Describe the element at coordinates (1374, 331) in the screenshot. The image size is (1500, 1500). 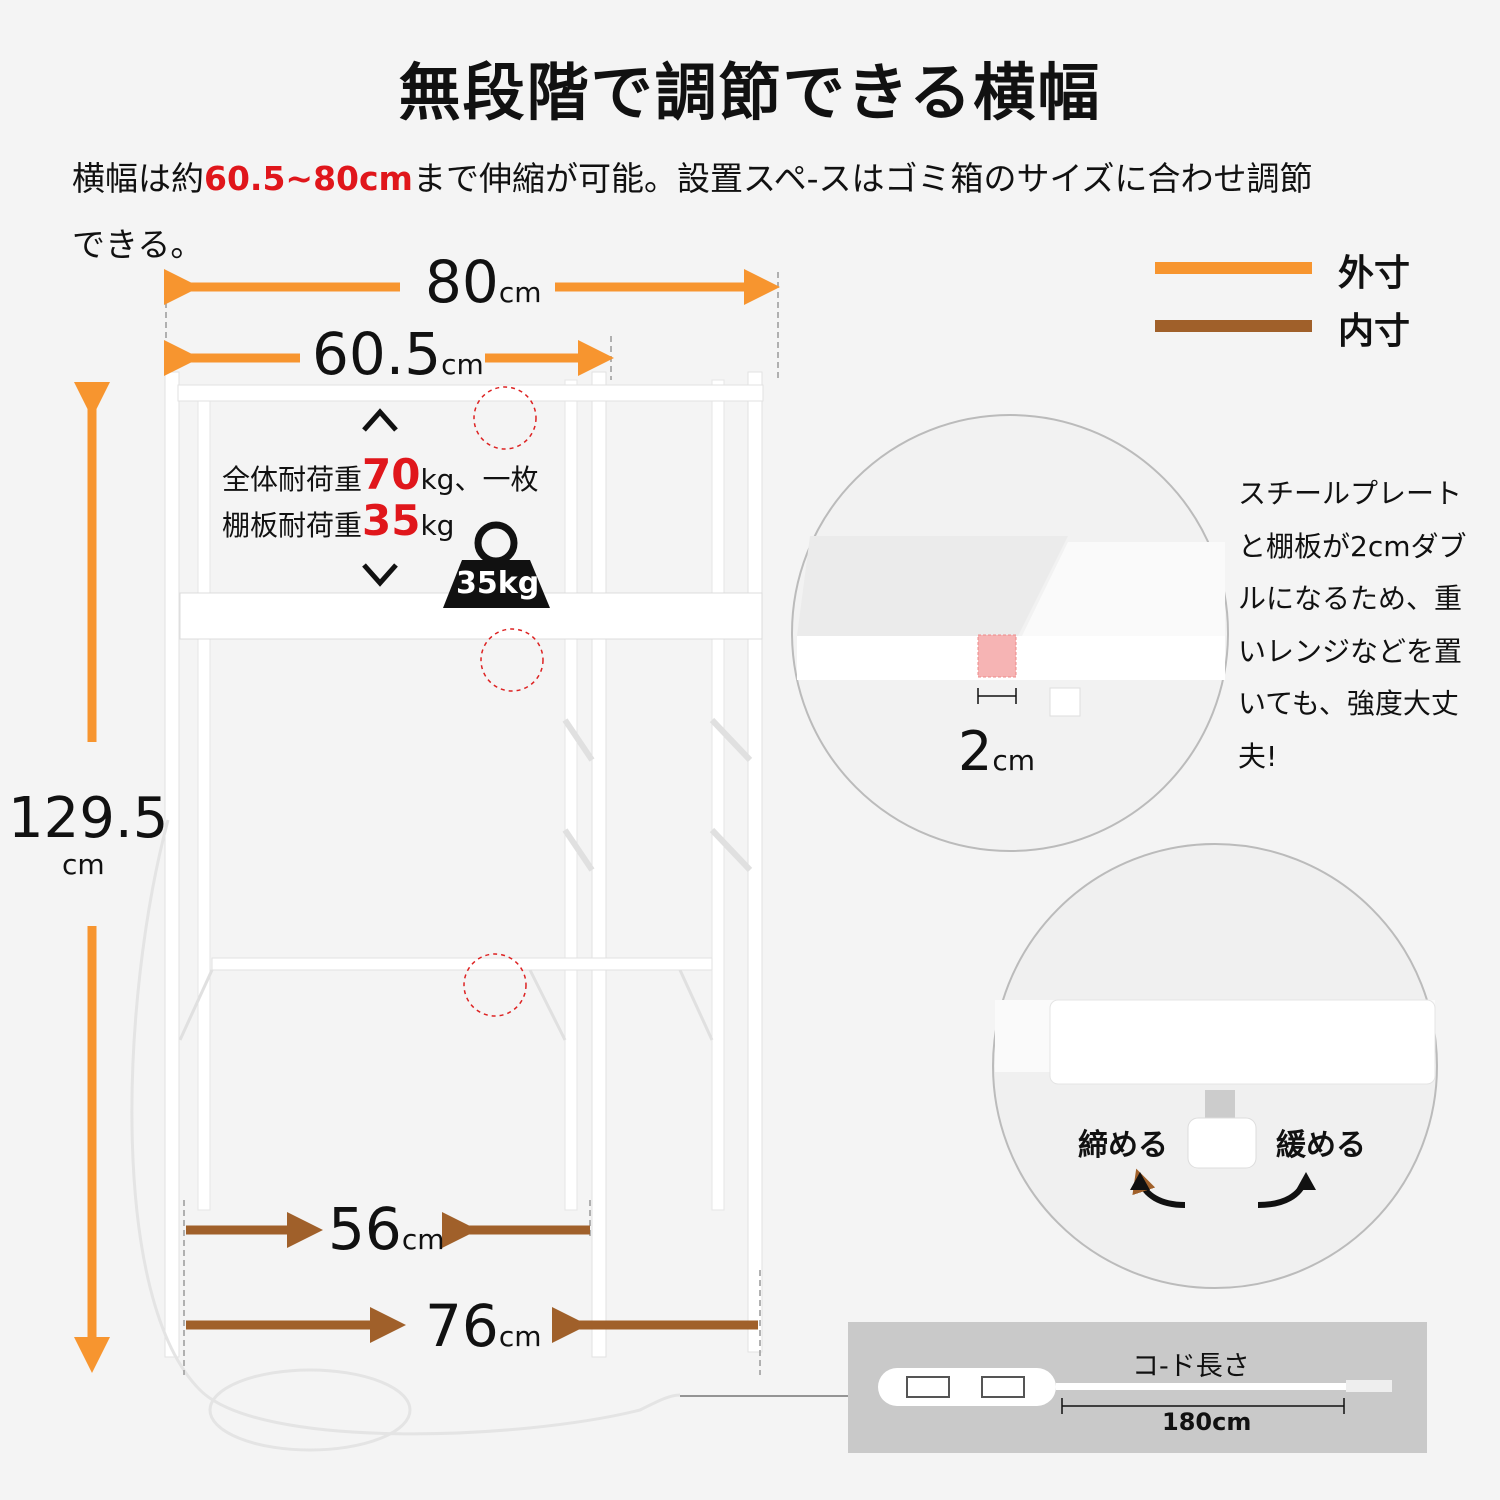
I see `legend-inner-label: 内寸` at that location.